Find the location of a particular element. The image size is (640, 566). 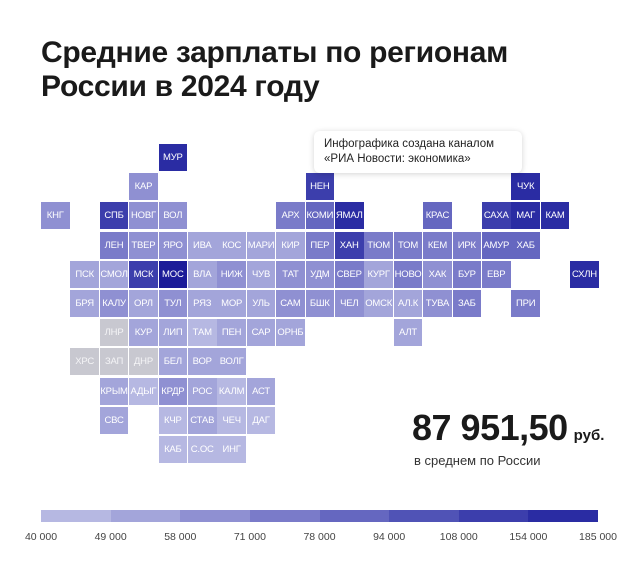

region-tile: ОРНБ is located at coordinates (290, 333).